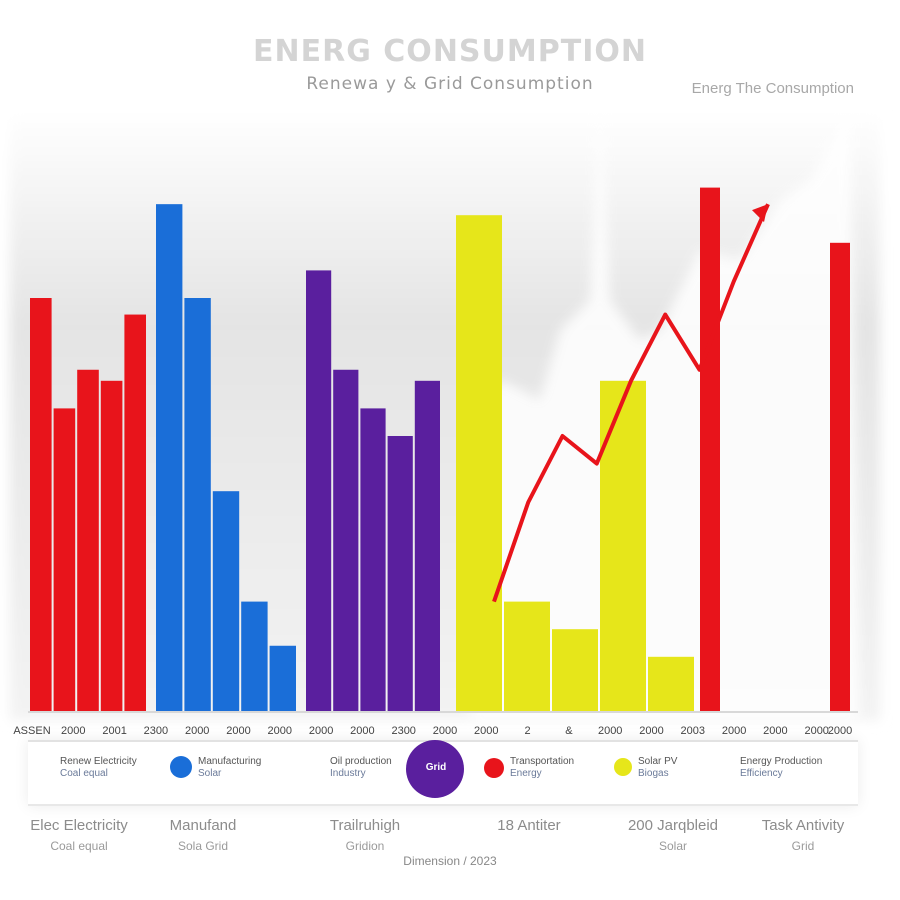  What do you see at coordinates (803, 825) in the screenshot?
I see `caption-title: Task Antivity` at bounding box center [803, 825].